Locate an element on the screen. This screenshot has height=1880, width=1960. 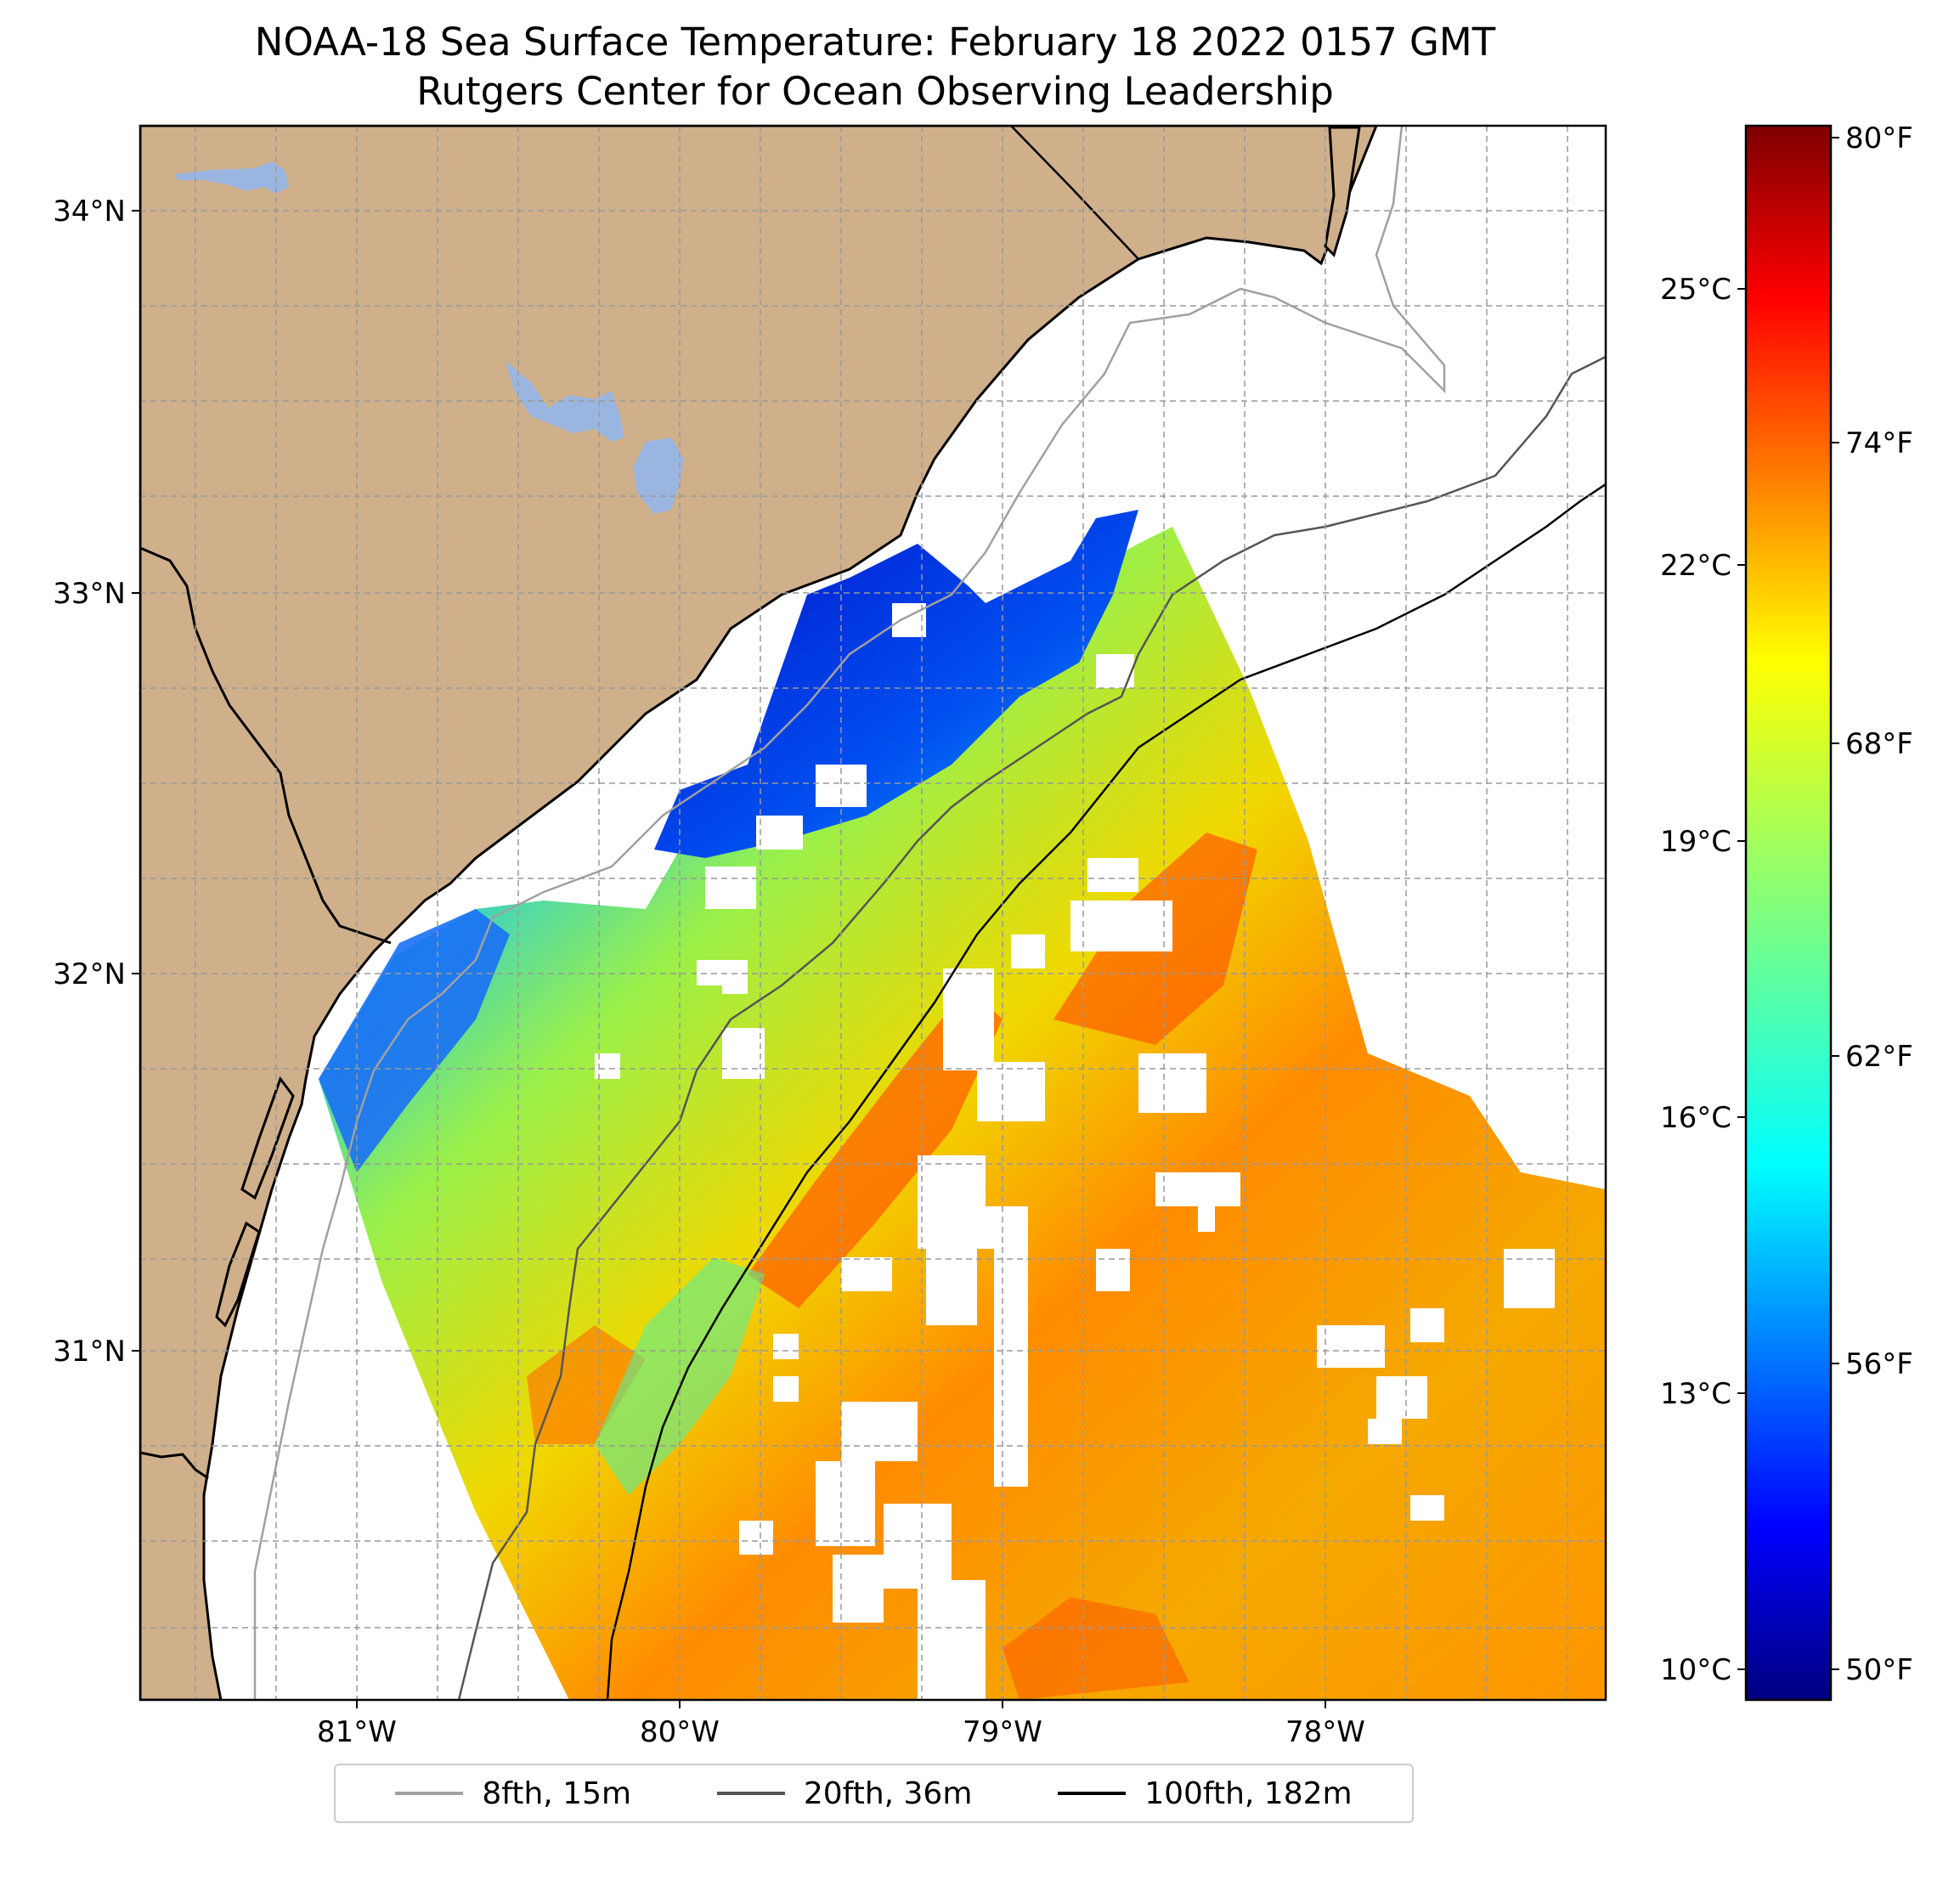
colorbar-celsius-label: 25°C is located at coordinates (1695, 290).